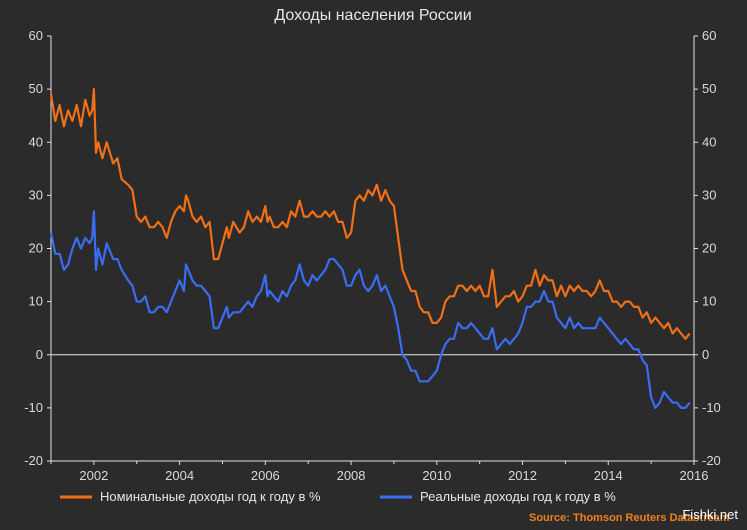  I want to click on y-tick-label-right: 30, so click(709, 194).